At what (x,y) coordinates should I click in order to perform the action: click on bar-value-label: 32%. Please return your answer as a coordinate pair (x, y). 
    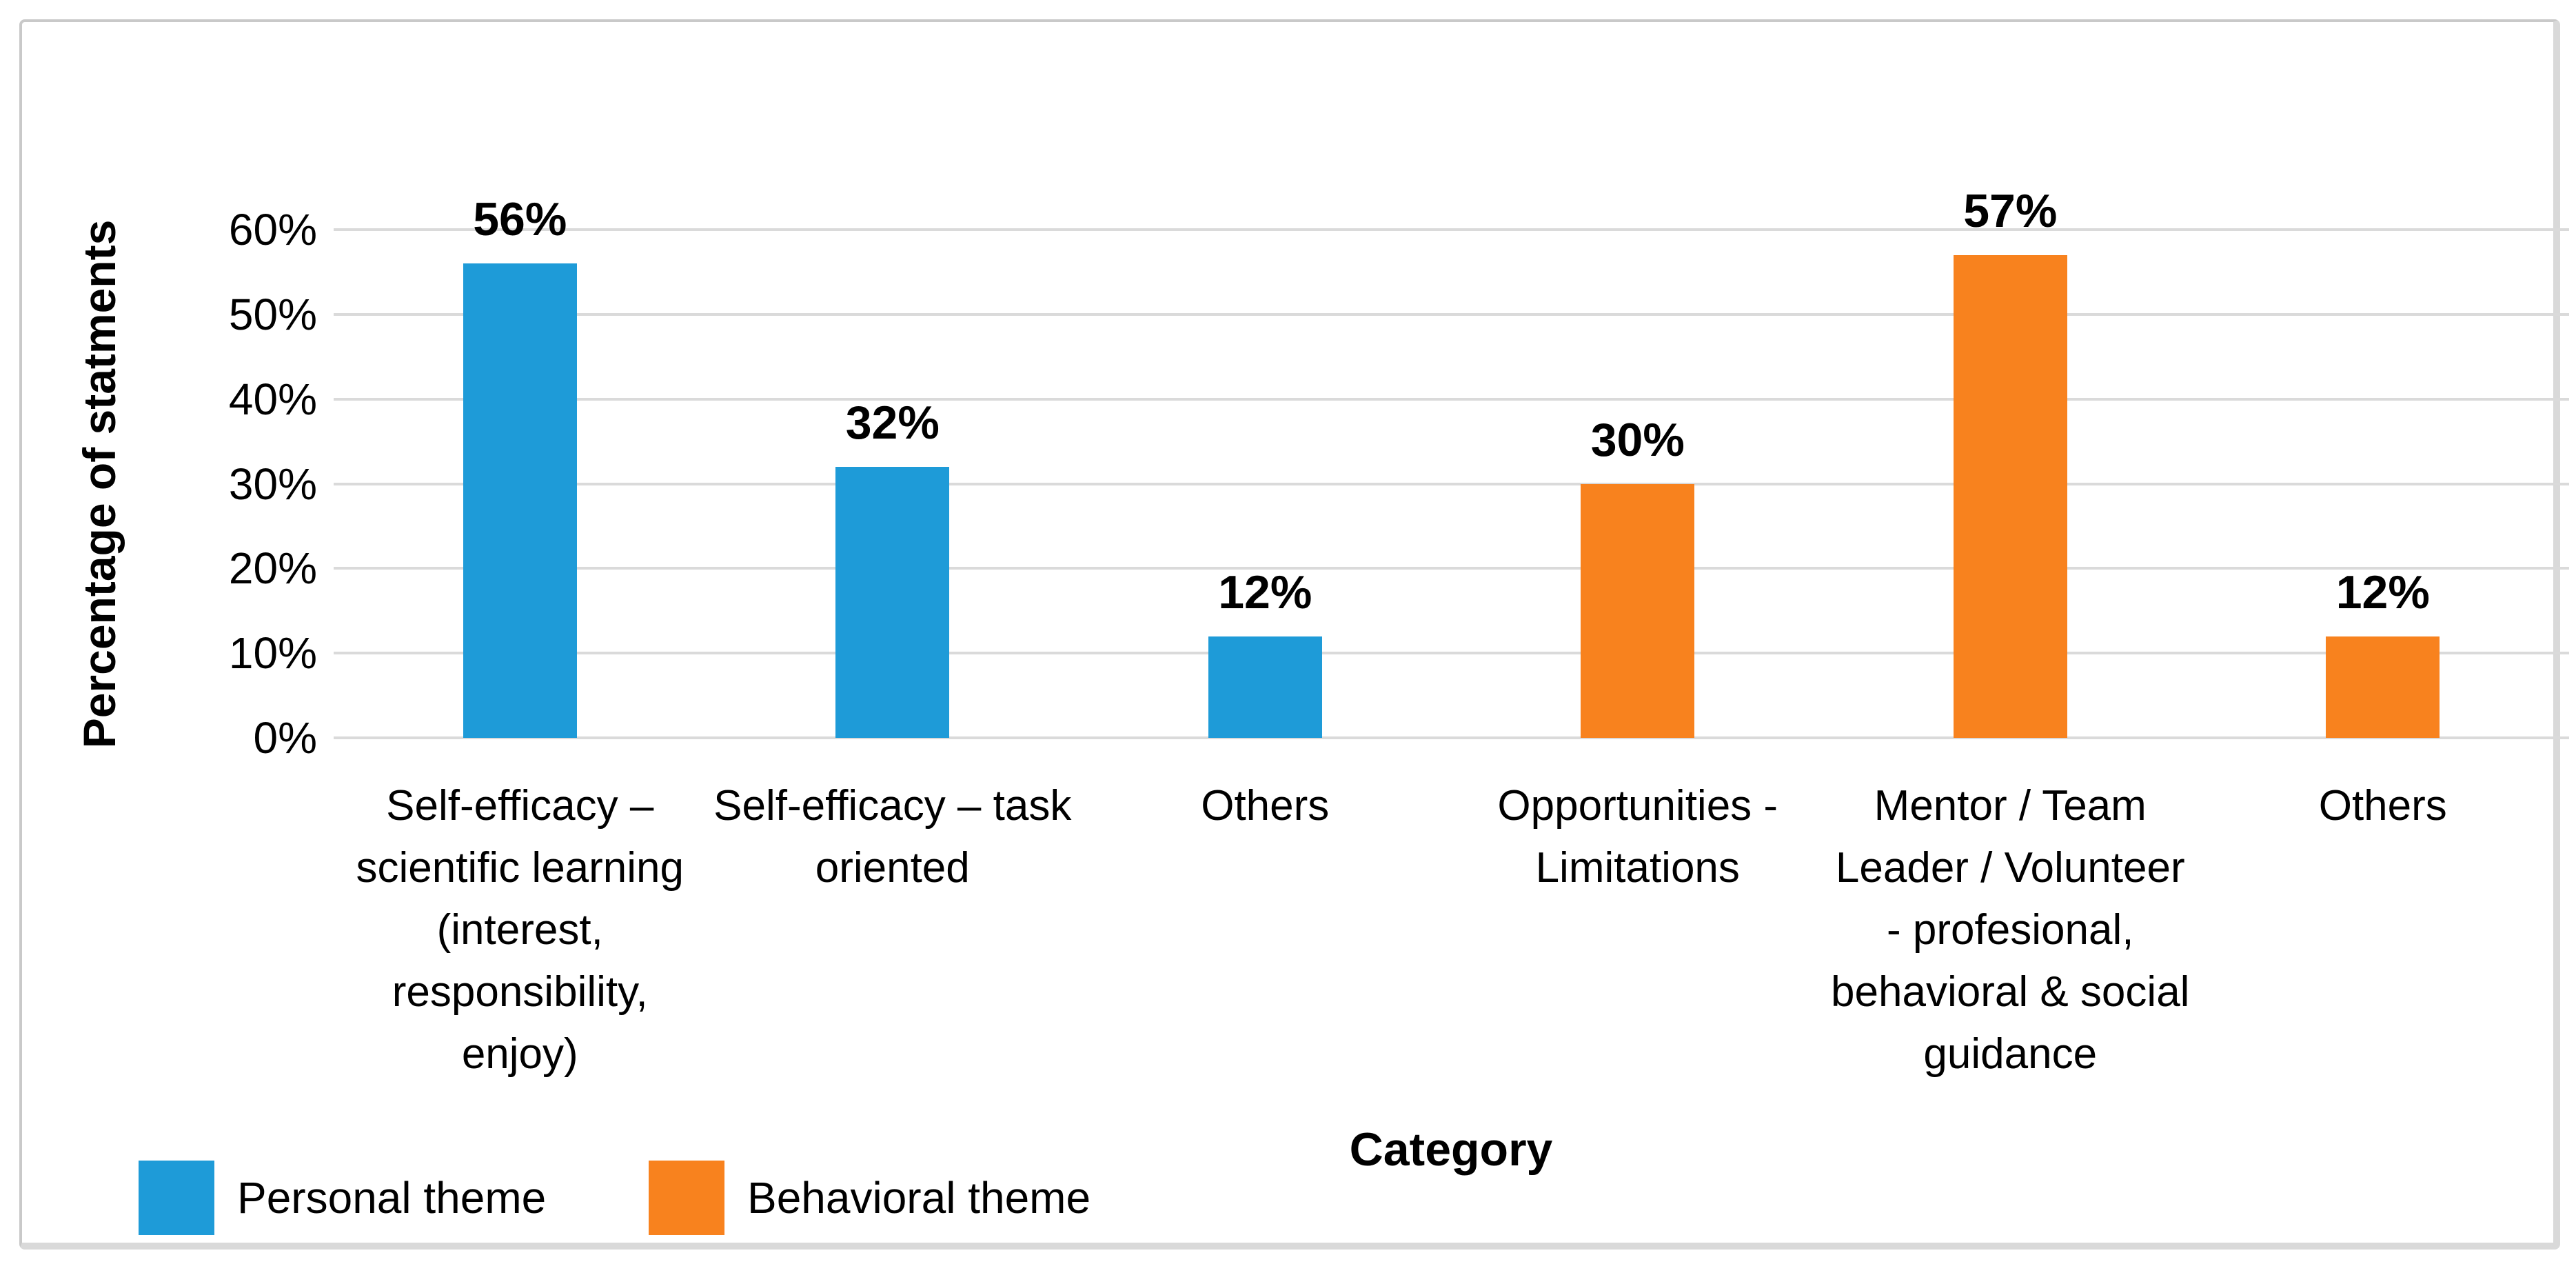
    Looking at the image, I should click on (892, 422).